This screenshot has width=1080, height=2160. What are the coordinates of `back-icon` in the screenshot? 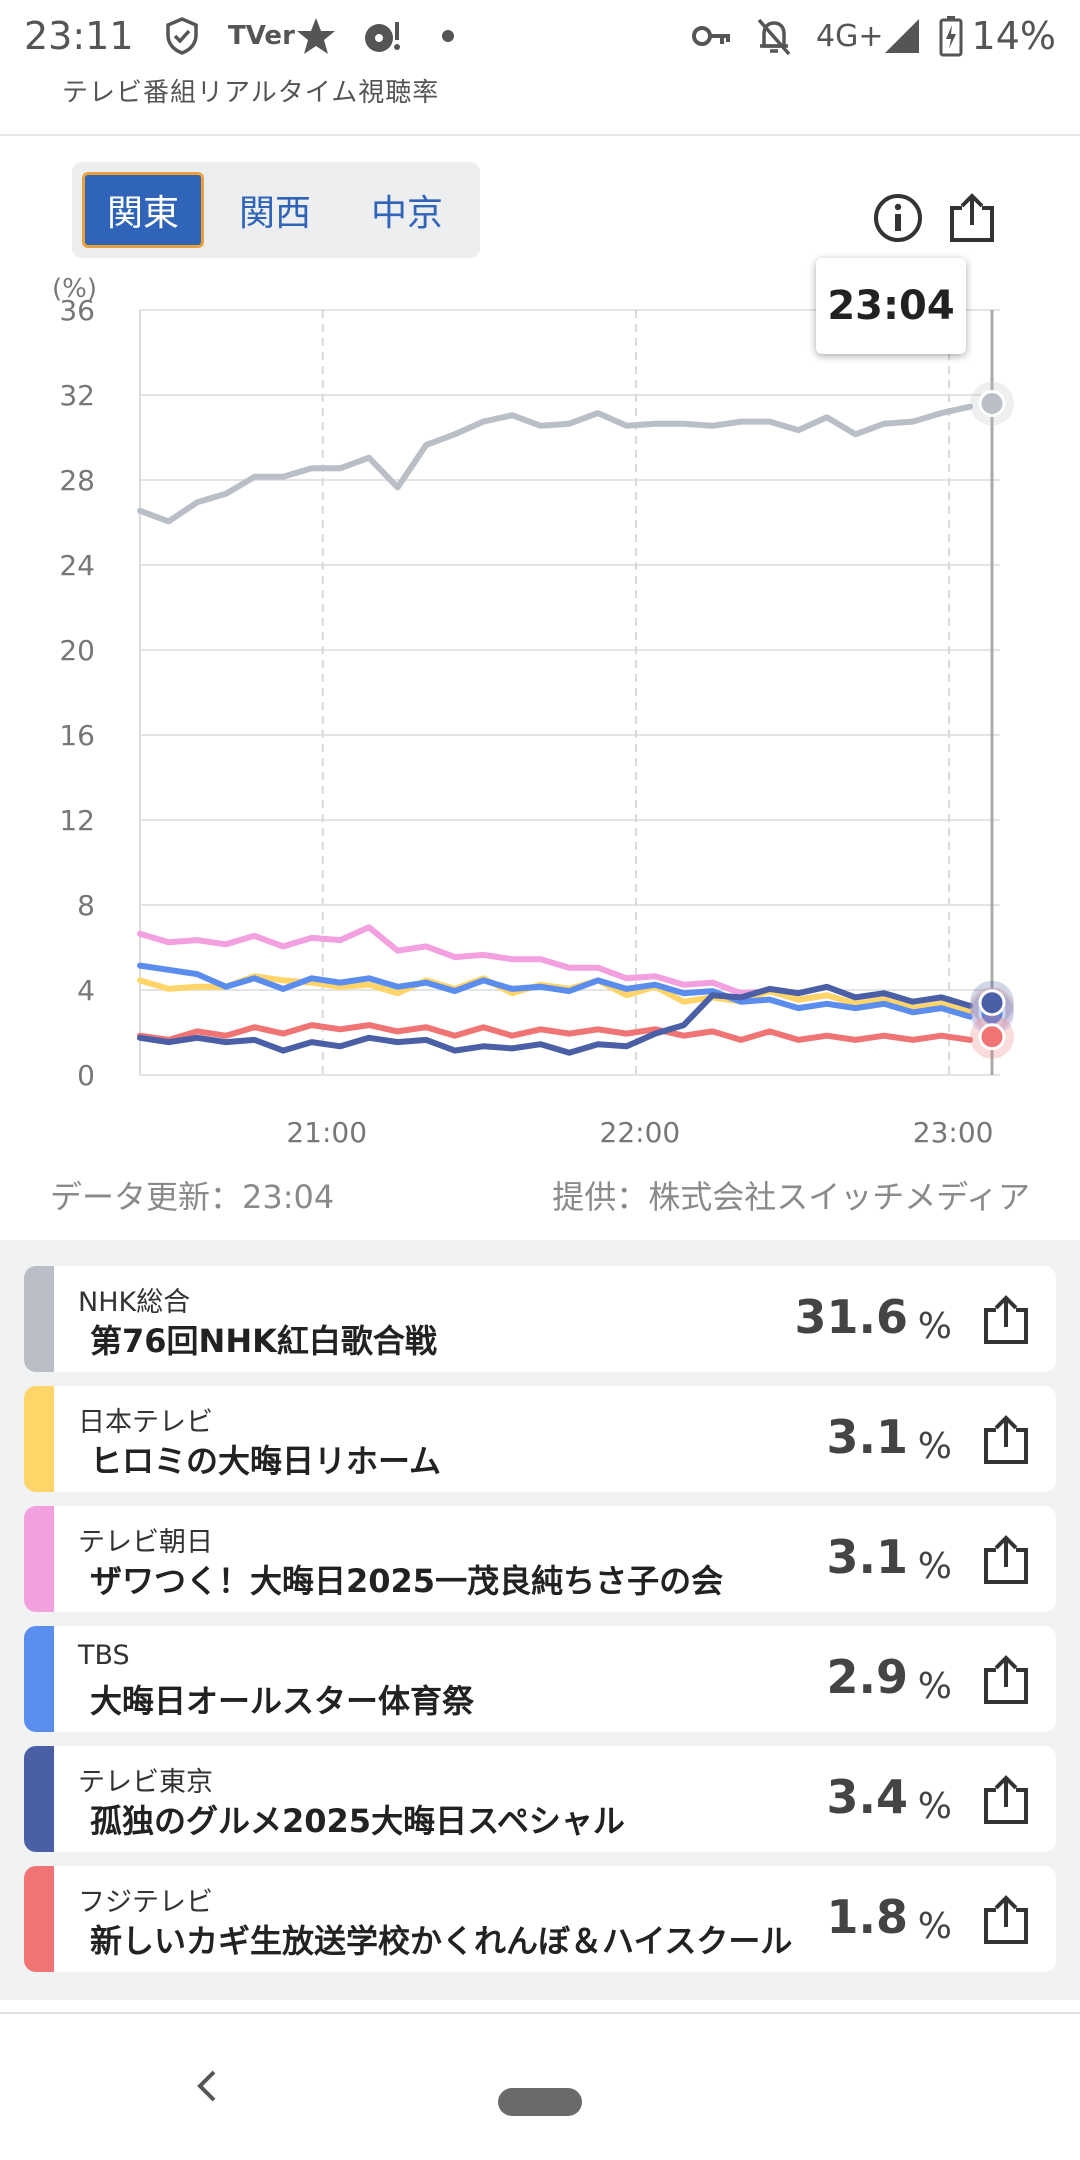 It's located at (207, 2086).